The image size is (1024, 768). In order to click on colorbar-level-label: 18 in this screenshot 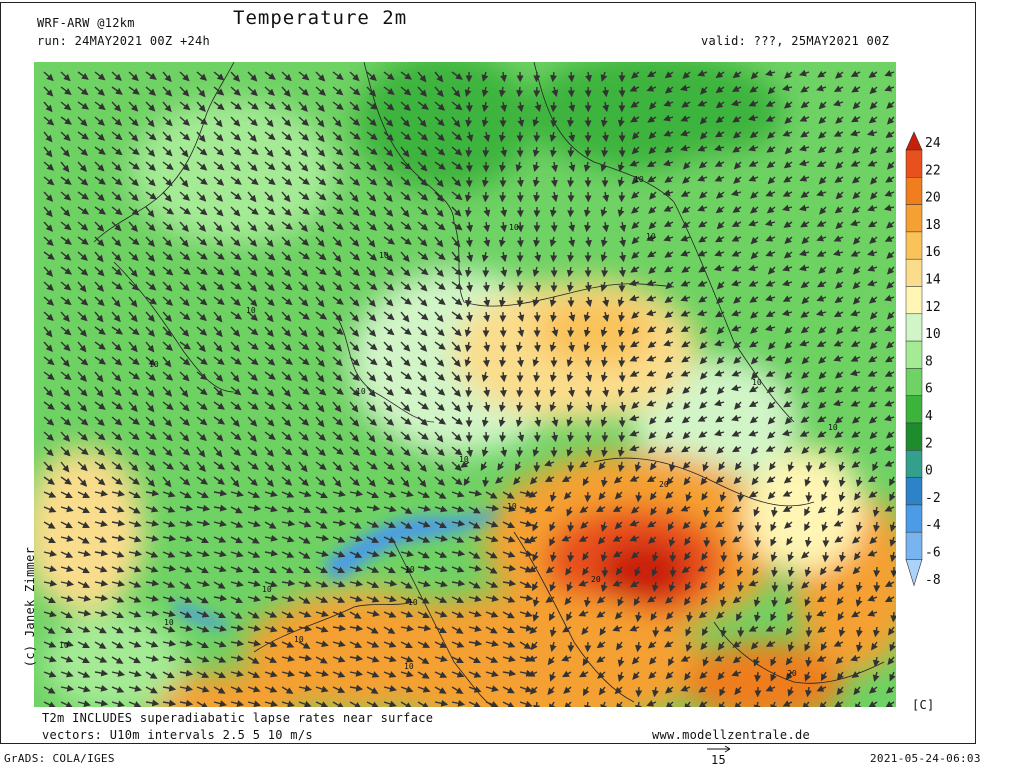, I will do `click(933, 225)`.